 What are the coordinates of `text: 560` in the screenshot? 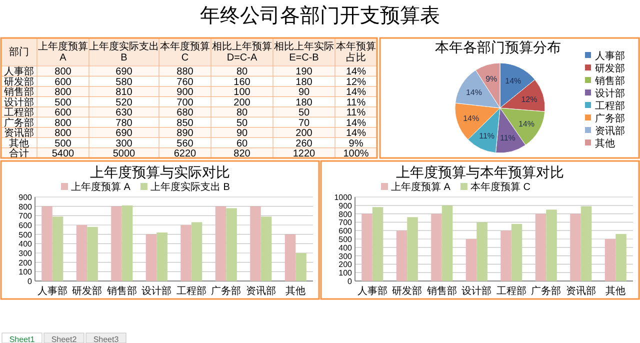 It's located at (185, 144).